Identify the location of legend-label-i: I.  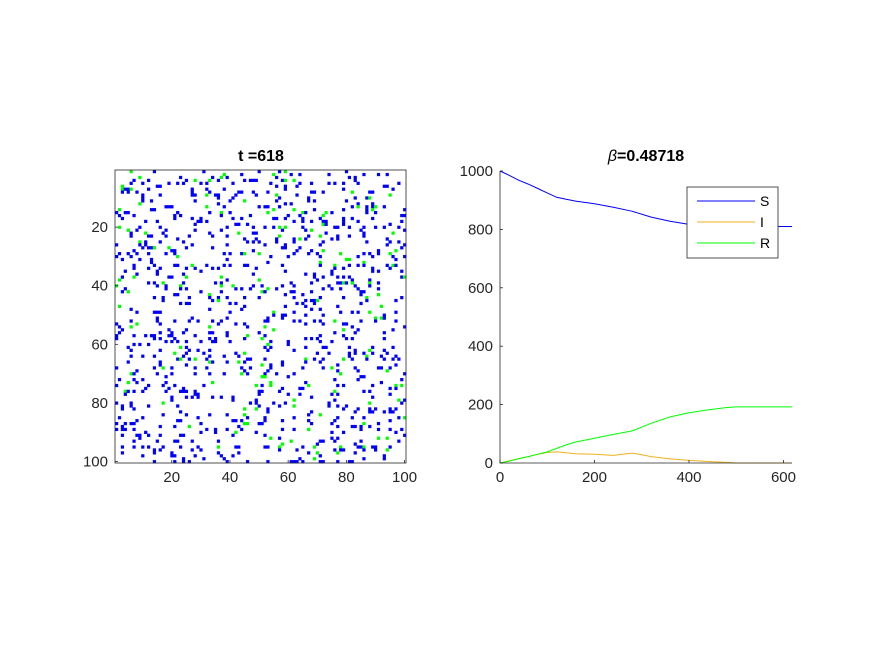
(762, 222).